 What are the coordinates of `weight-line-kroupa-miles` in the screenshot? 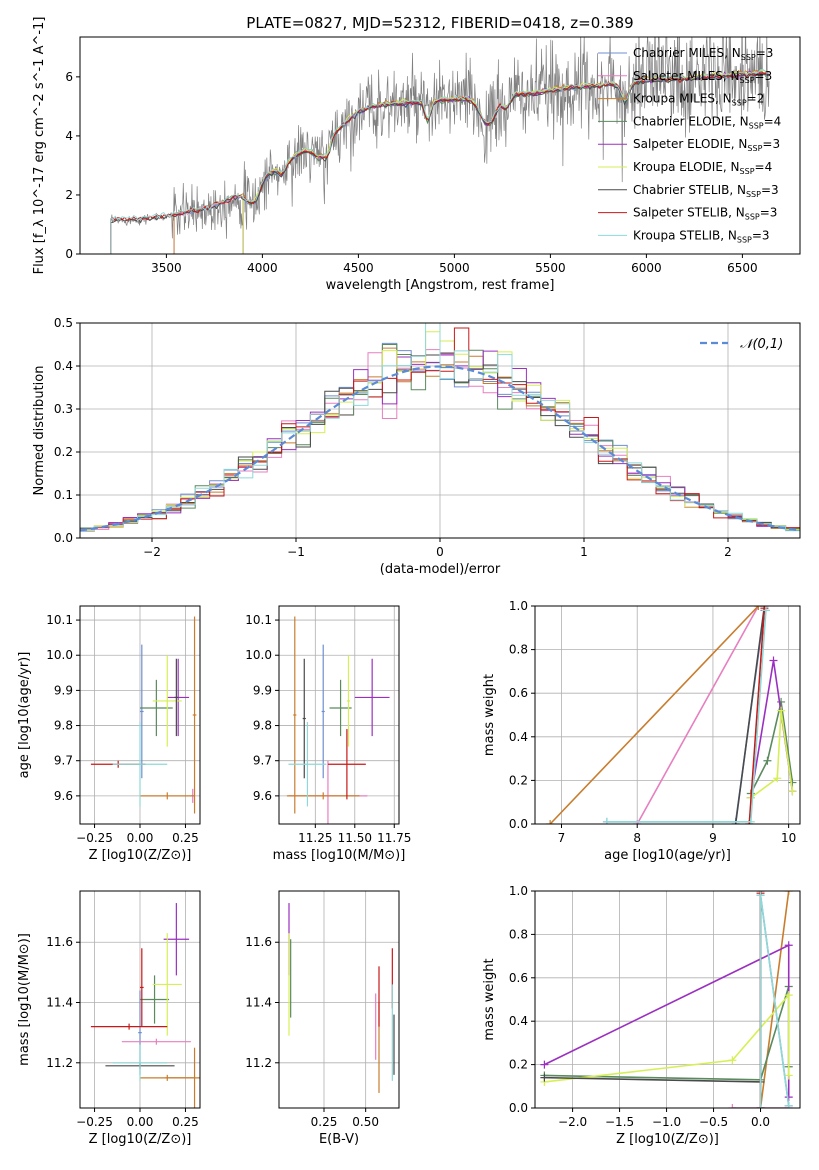 It's located at (654, 715).